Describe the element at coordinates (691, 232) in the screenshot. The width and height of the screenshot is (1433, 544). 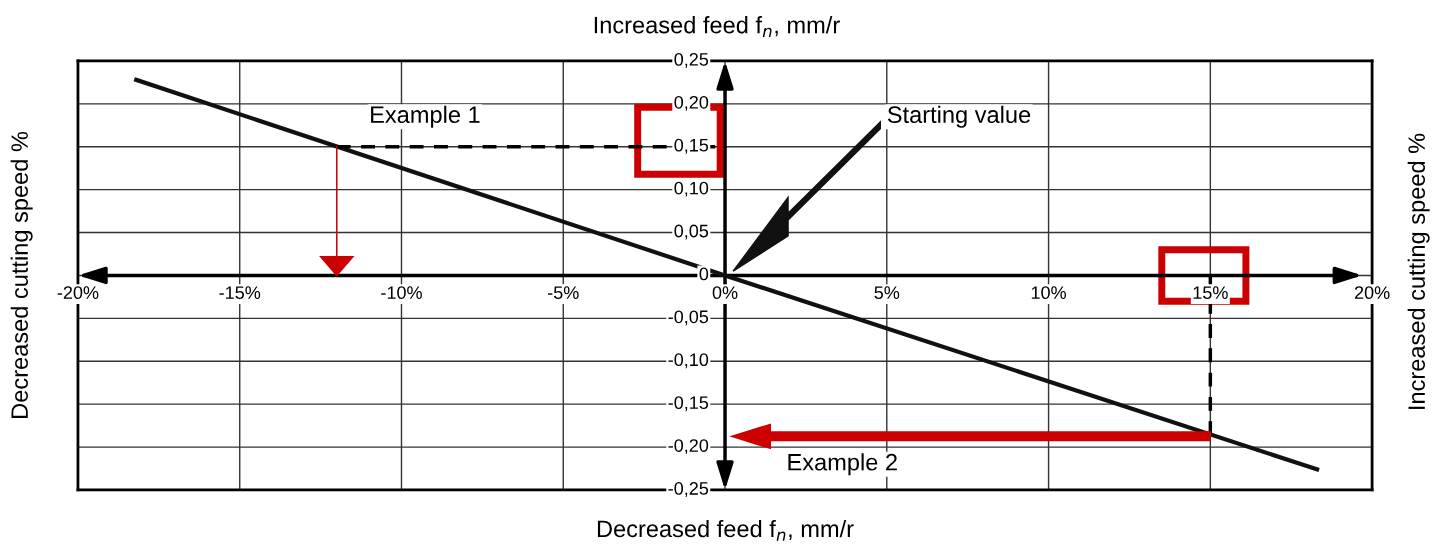
I see `y-tick-label: 0,05` at that location.